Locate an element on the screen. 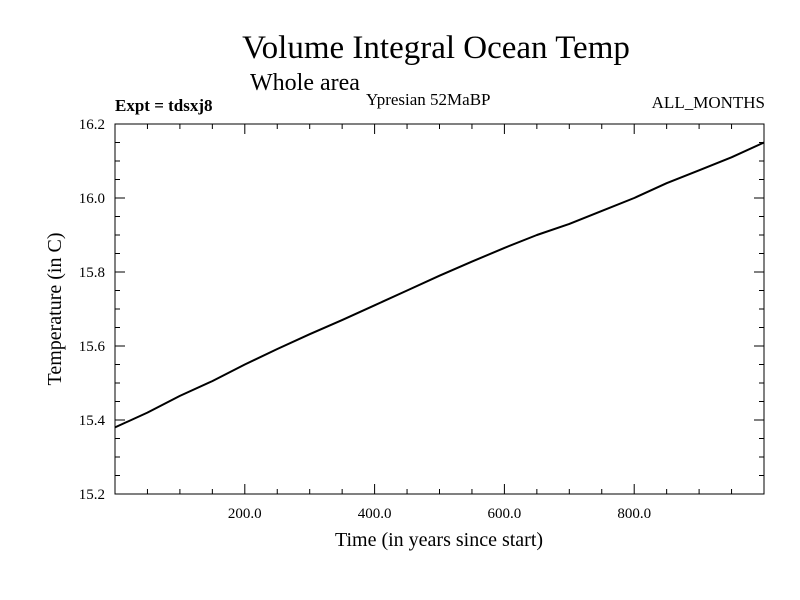 This screenshot has width=800, height=600. chart-subtitle: Whole area is located at coordinates (305, 83).